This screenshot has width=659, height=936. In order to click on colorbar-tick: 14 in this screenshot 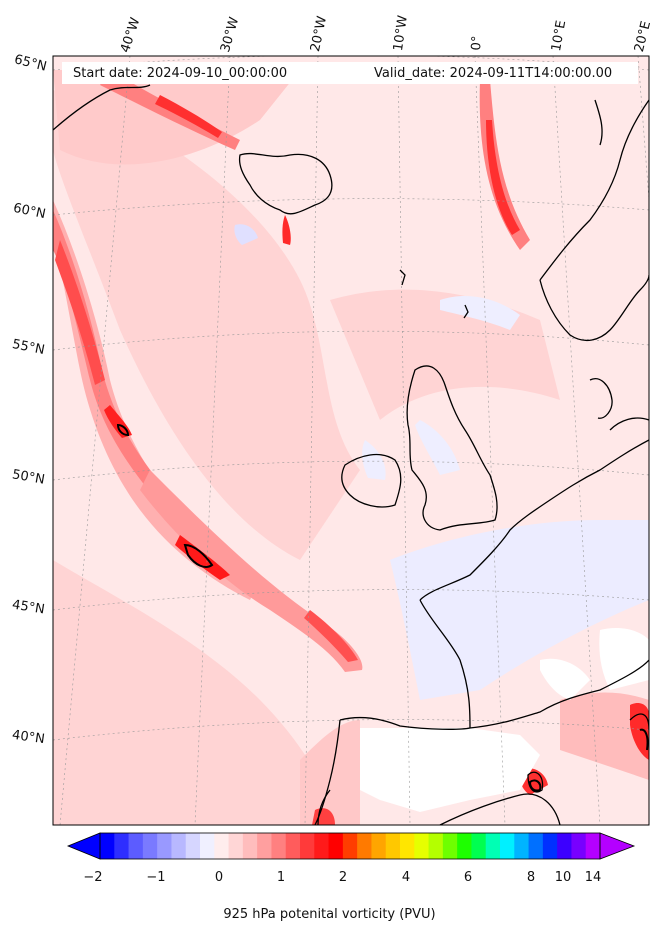, I will do `click(593, 877)`.